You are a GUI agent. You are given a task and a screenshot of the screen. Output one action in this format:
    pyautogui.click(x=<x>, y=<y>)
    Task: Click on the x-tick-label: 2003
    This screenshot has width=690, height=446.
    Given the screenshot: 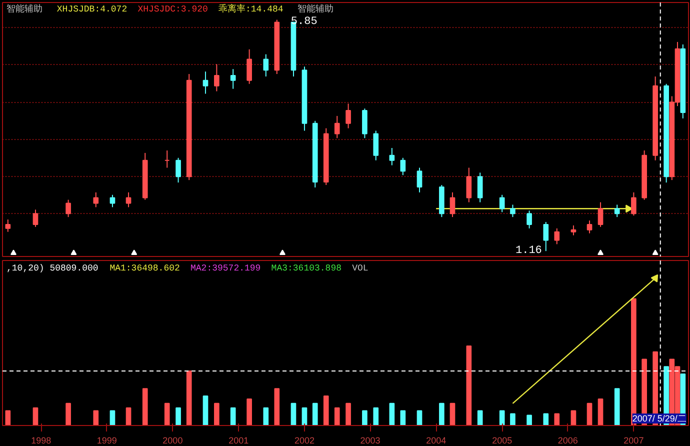 What is the action you would take?
    pyautogui.click(x=370, y=441)
    